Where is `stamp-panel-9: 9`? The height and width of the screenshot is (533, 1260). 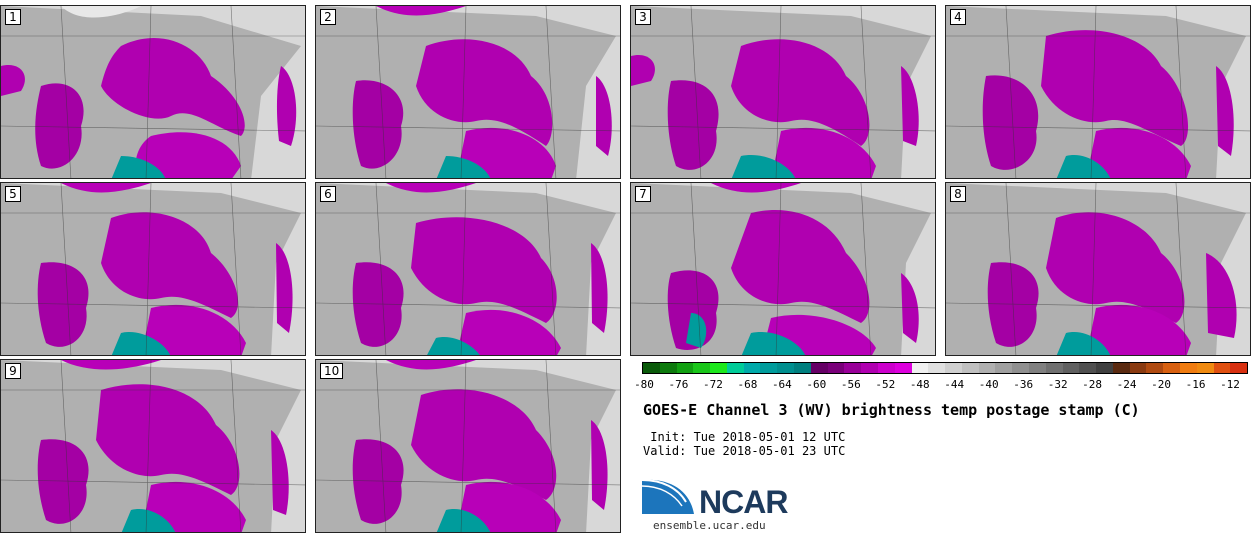 stamp-panel-9: 9 is located at coordinates (153, 446).